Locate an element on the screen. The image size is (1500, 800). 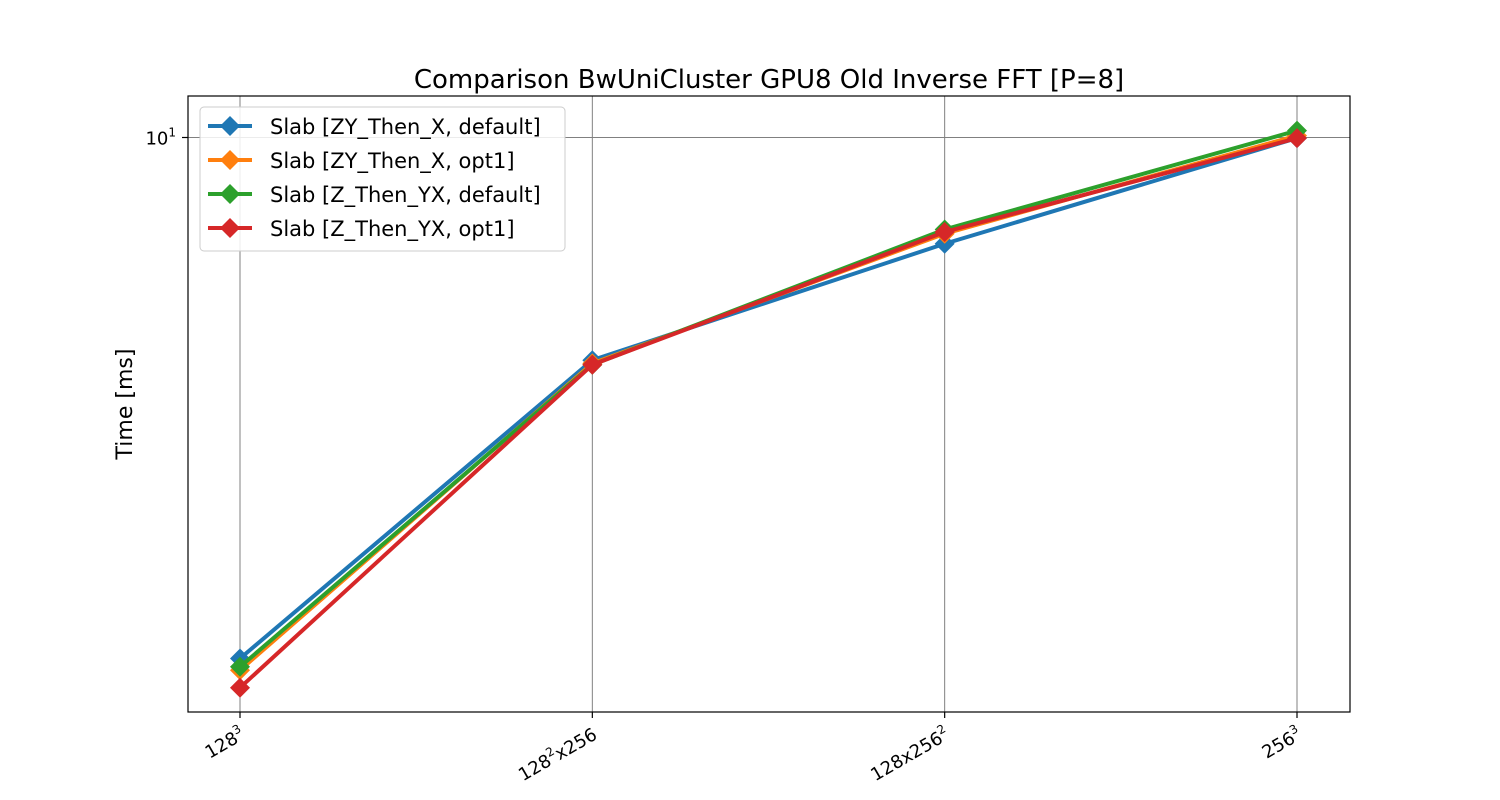
legend-box is located at coordinates (382, 179).